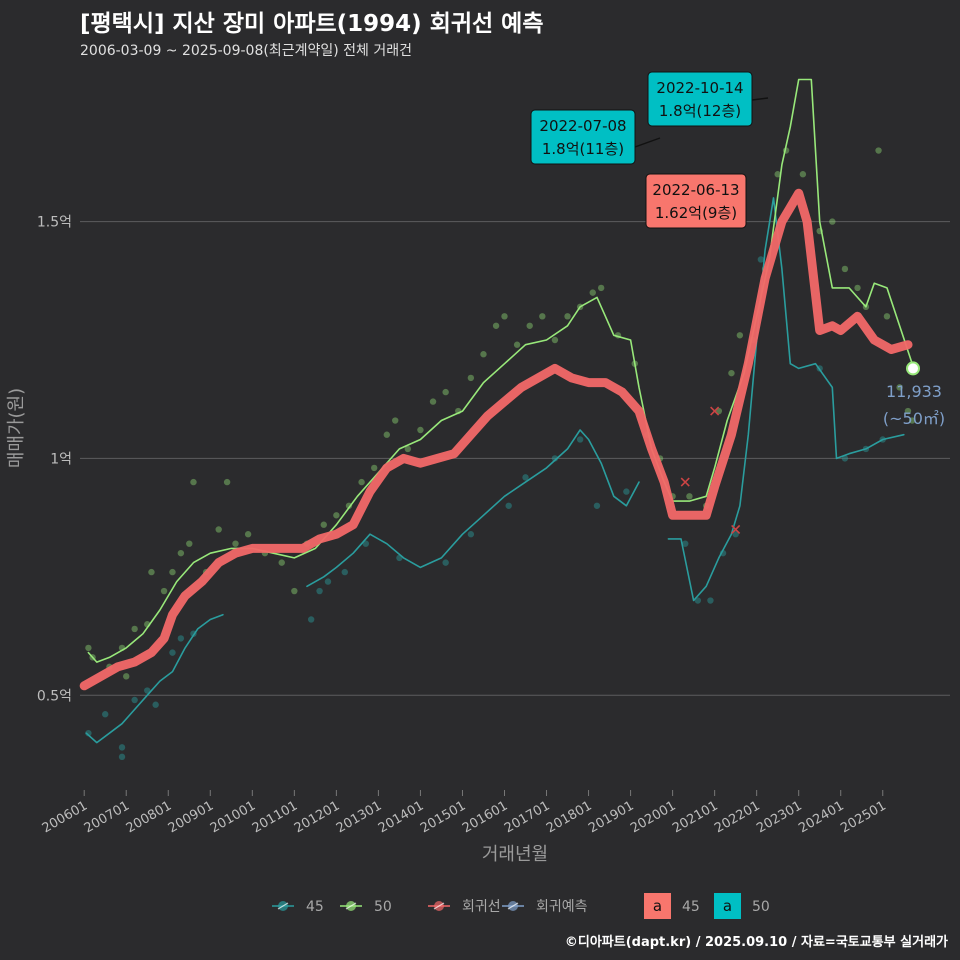 This screenshot has width=960, height=960. I want to click on x-tick-label: 201501, so click(443, 817).